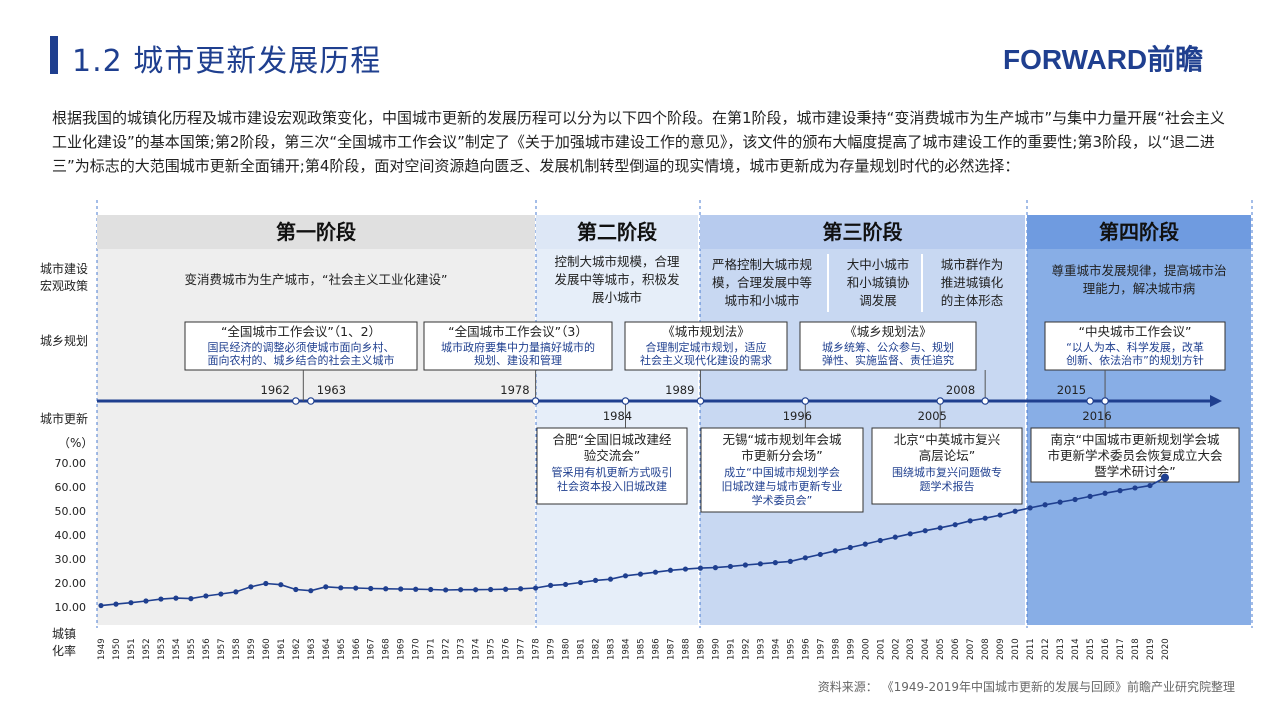 This screenshot has height=719, width=1279. What do you see at coordinates (701, 649) in the screenshot?
I see `x-tick-label: 1989` at bounding box center [701, 649].